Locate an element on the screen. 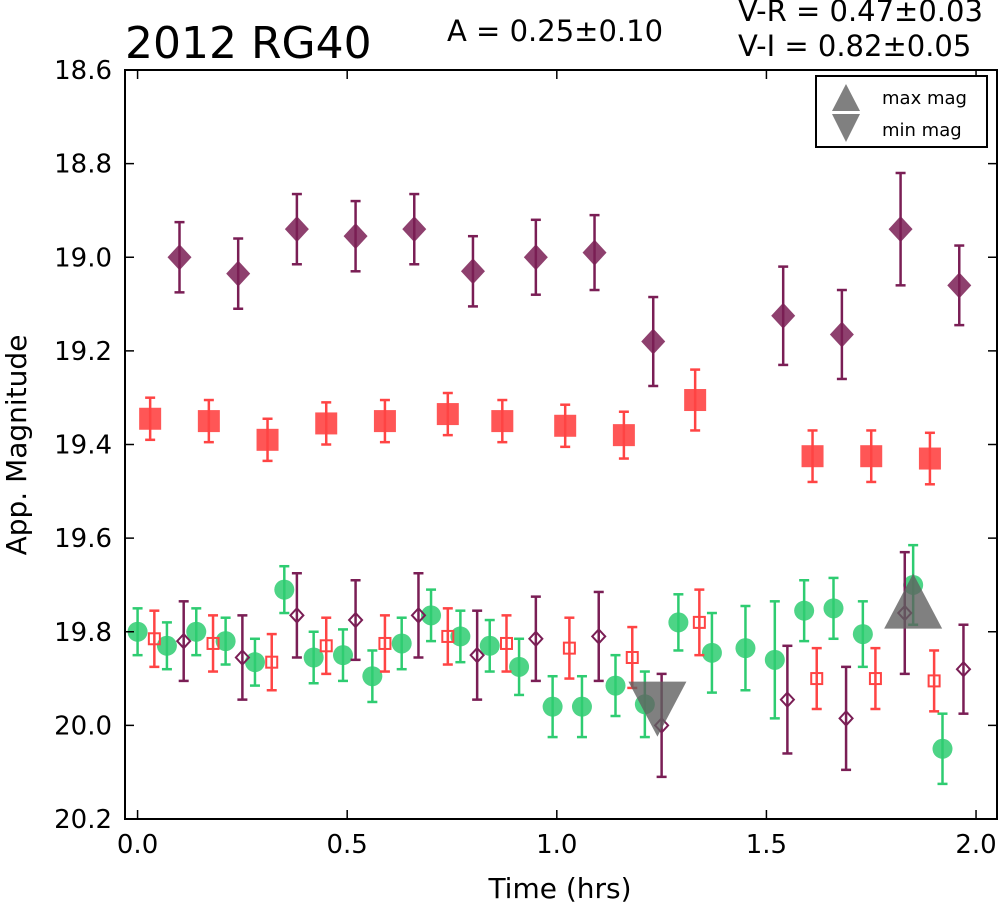 The width and height of the screenshot is (1001, 904). legend: max mag min mag is located at coordinates (901, 111).